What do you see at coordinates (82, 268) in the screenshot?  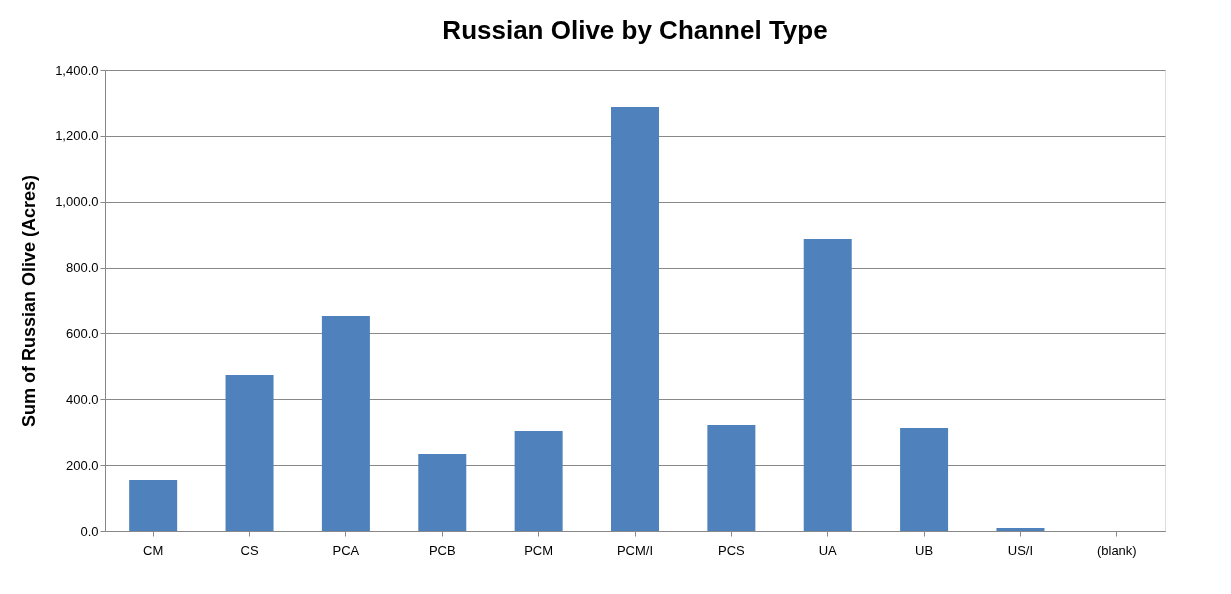 I see `y-tick-label: 800.0` at bounding box center [82, 268].